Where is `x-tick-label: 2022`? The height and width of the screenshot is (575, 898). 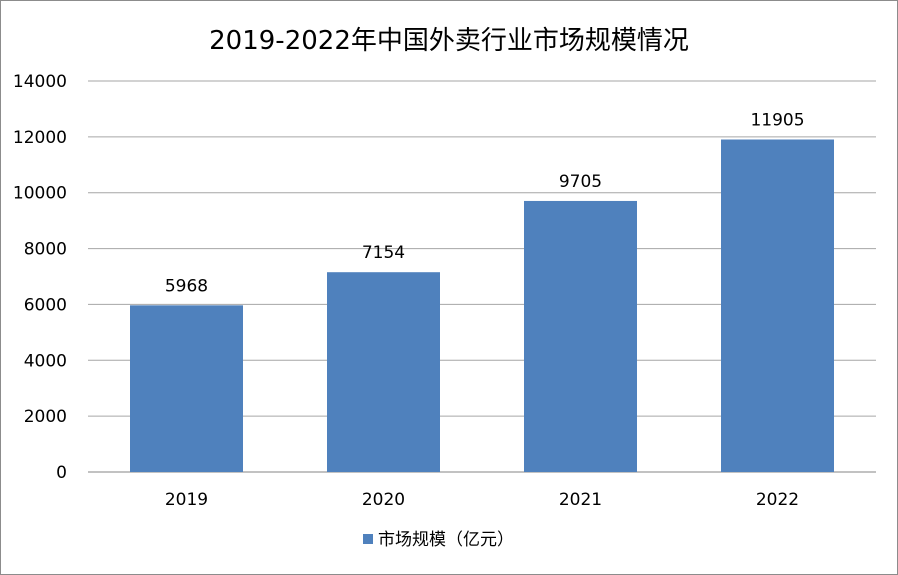 x-tick-label: 2022 is located at coordinates (777, 500).